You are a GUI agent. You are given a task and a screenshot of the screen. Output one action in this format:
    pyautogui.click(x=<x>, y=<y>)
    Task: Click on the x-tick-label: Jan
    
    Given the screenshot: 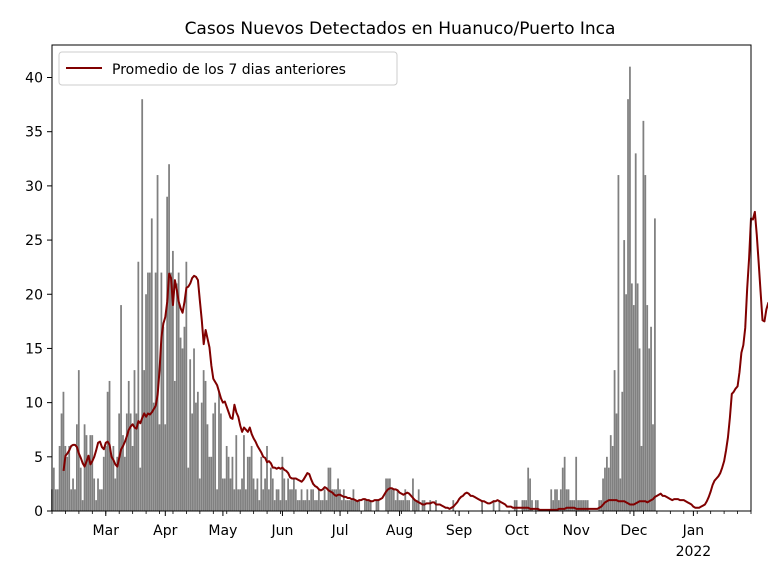 What is the action you would take?
    pyautogui.click(x=693, y=531)
    